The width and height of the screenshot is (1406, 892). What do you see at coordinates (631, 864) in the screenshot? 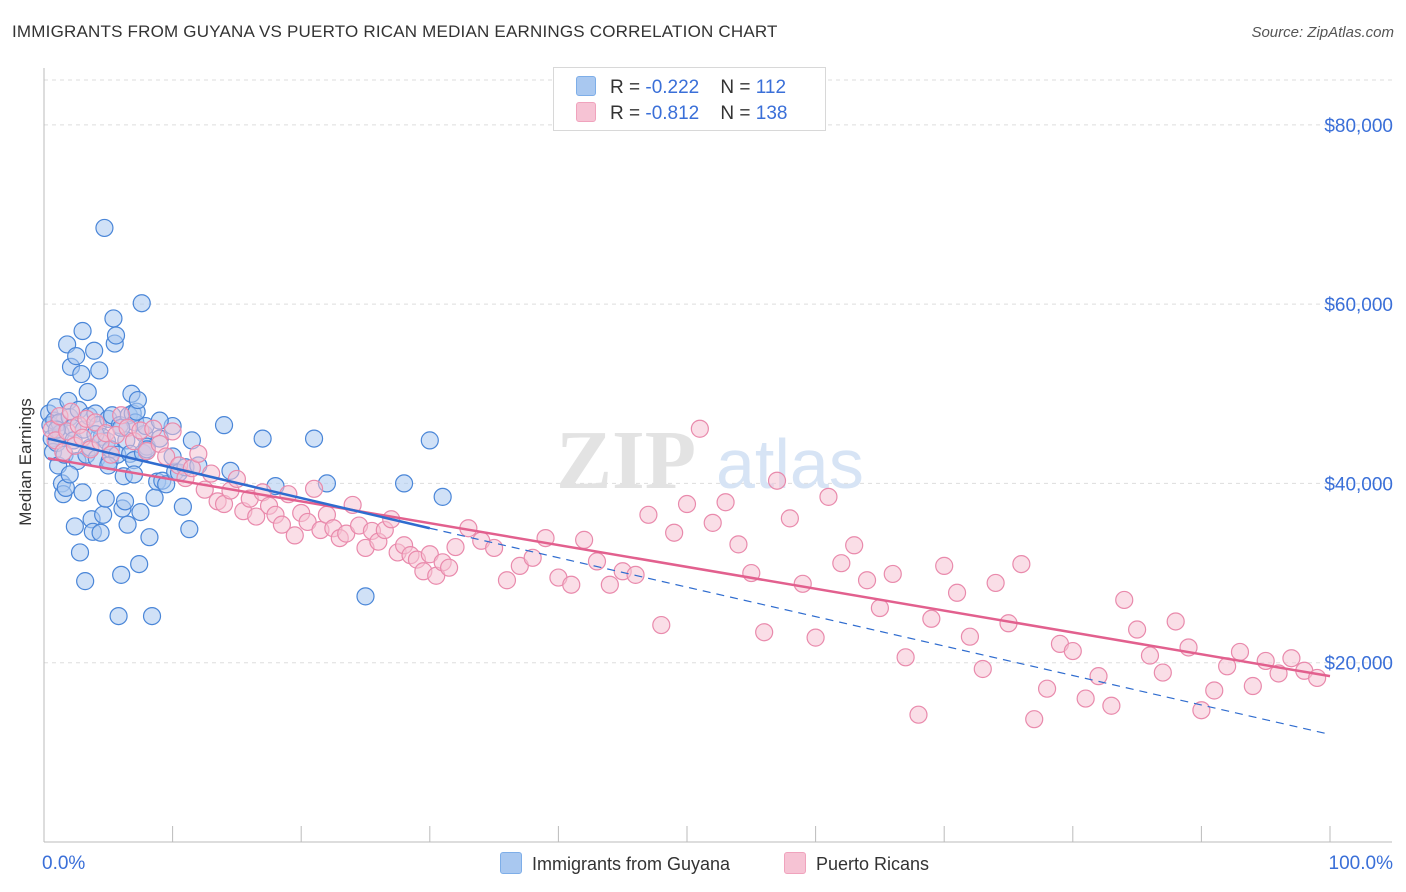
I see `bottom-legend-label-guyana: Immigrants from Guyana` at bounding box center [631, 864].